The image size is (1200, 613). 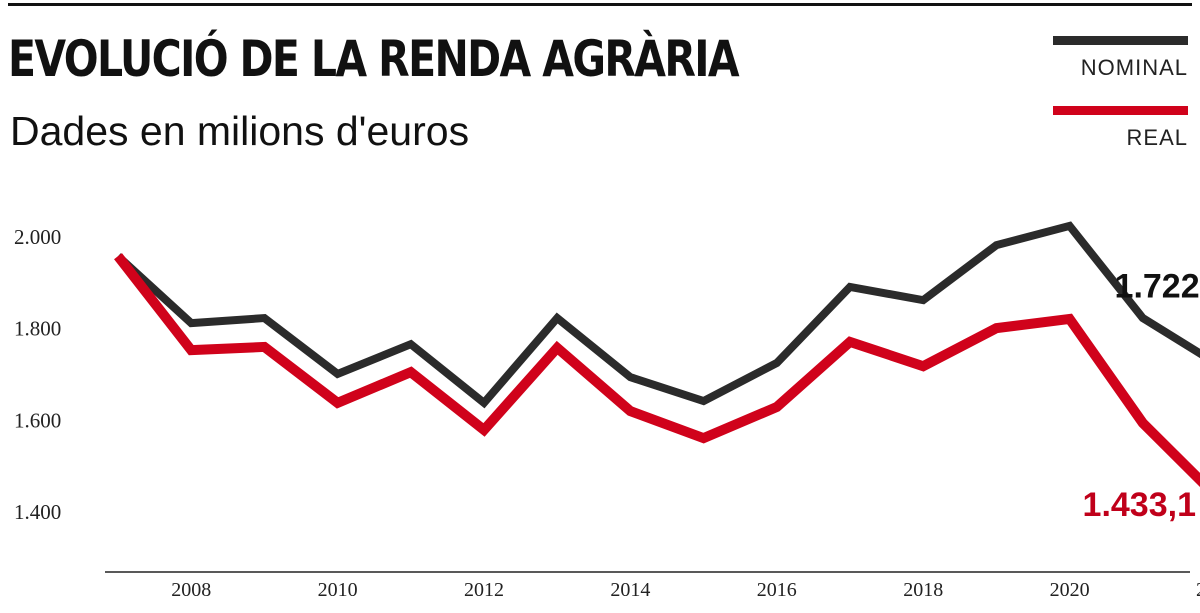 I want to click on legend-nominal: NOMINAL, so click(x=1120, y=58).